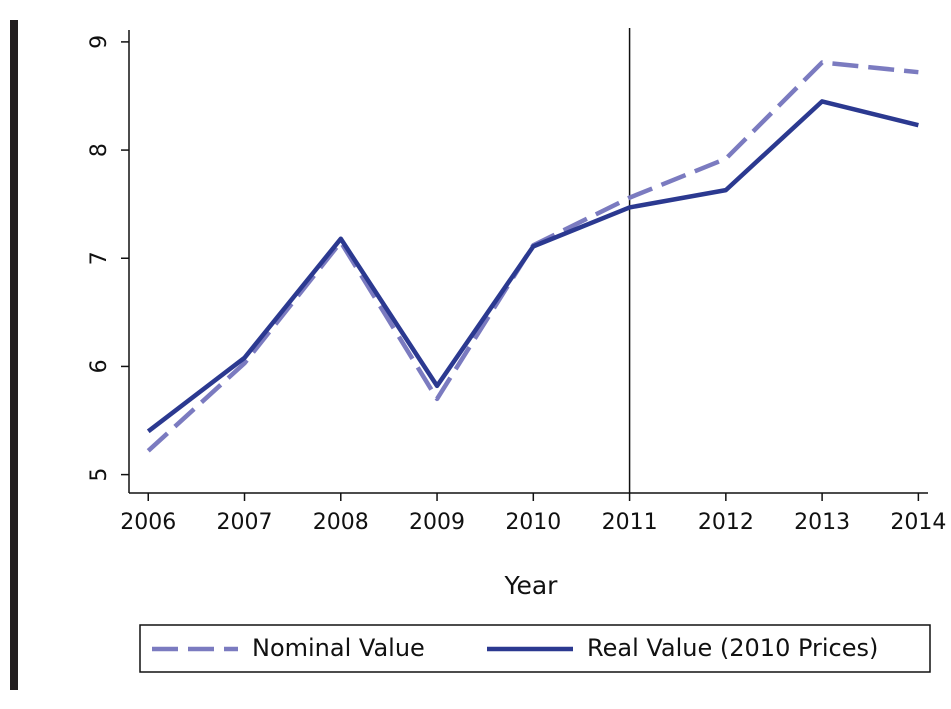  I want to click on y-tick-label: 5, so click(99, 475).